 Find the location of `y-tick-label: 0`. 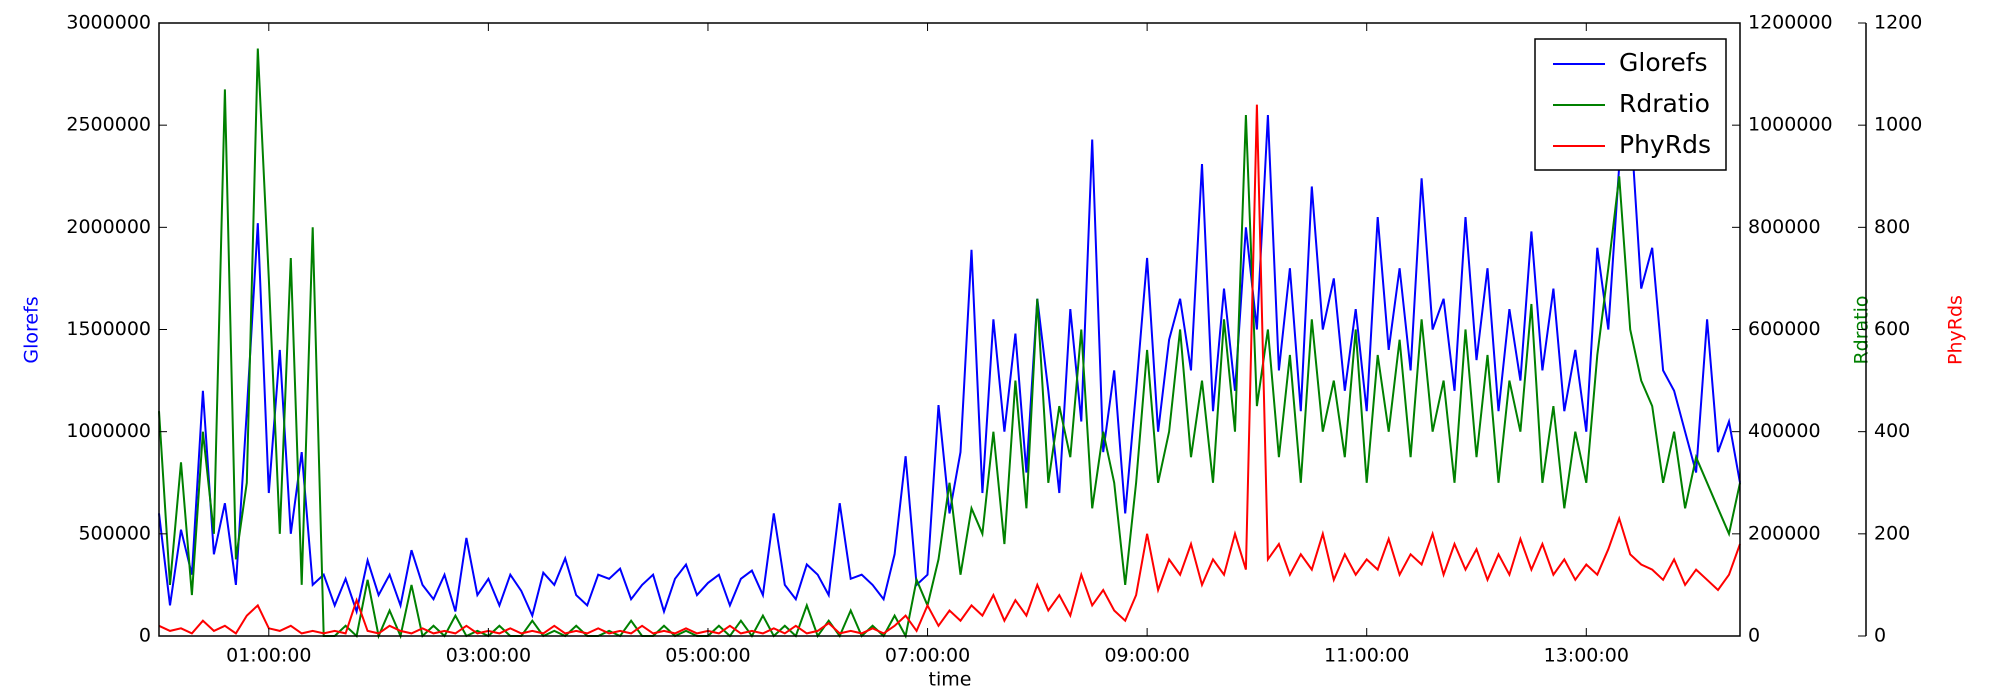

y-tick-label: 0 is located at coordinates (145, 636).